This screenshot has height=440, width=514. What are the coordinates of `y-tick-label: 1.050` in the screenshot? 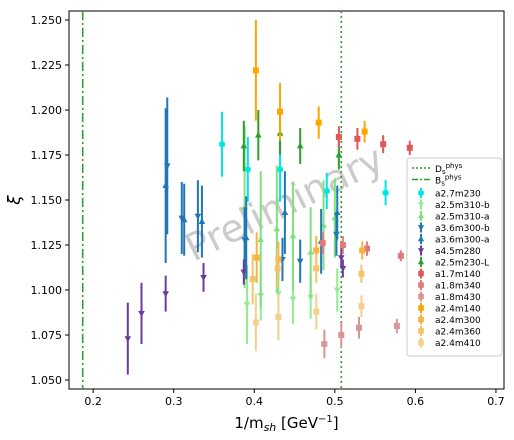 It's located at (47, 380).